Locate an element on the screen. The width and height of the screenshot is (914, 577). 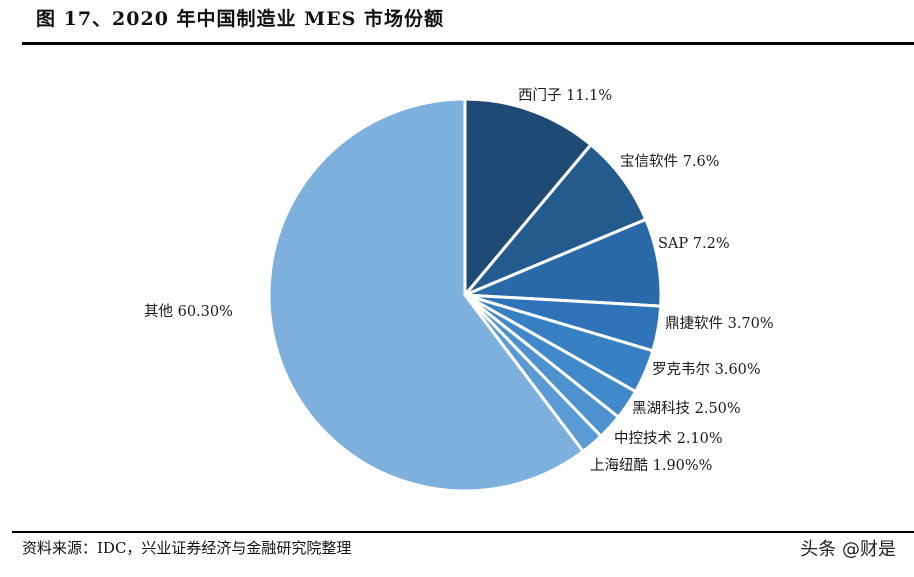
slice-label: 中控技术 2.10% is located at coordinates (668, 439).